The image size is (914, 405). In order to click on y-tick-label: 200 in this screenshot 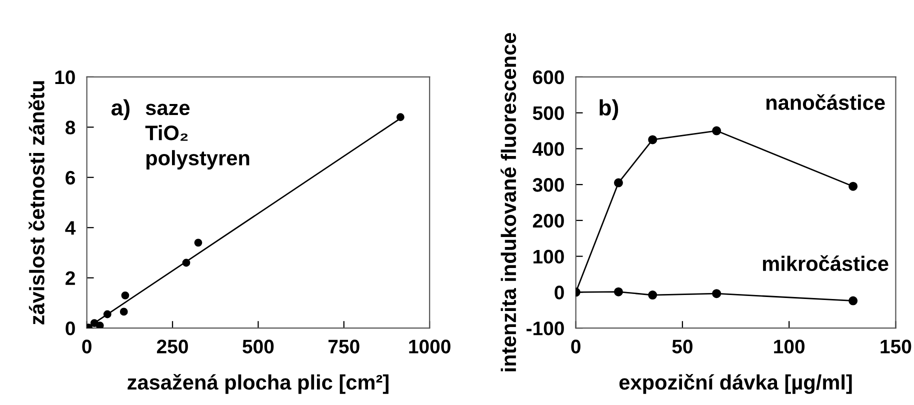, I will do `click(548, 221)`.